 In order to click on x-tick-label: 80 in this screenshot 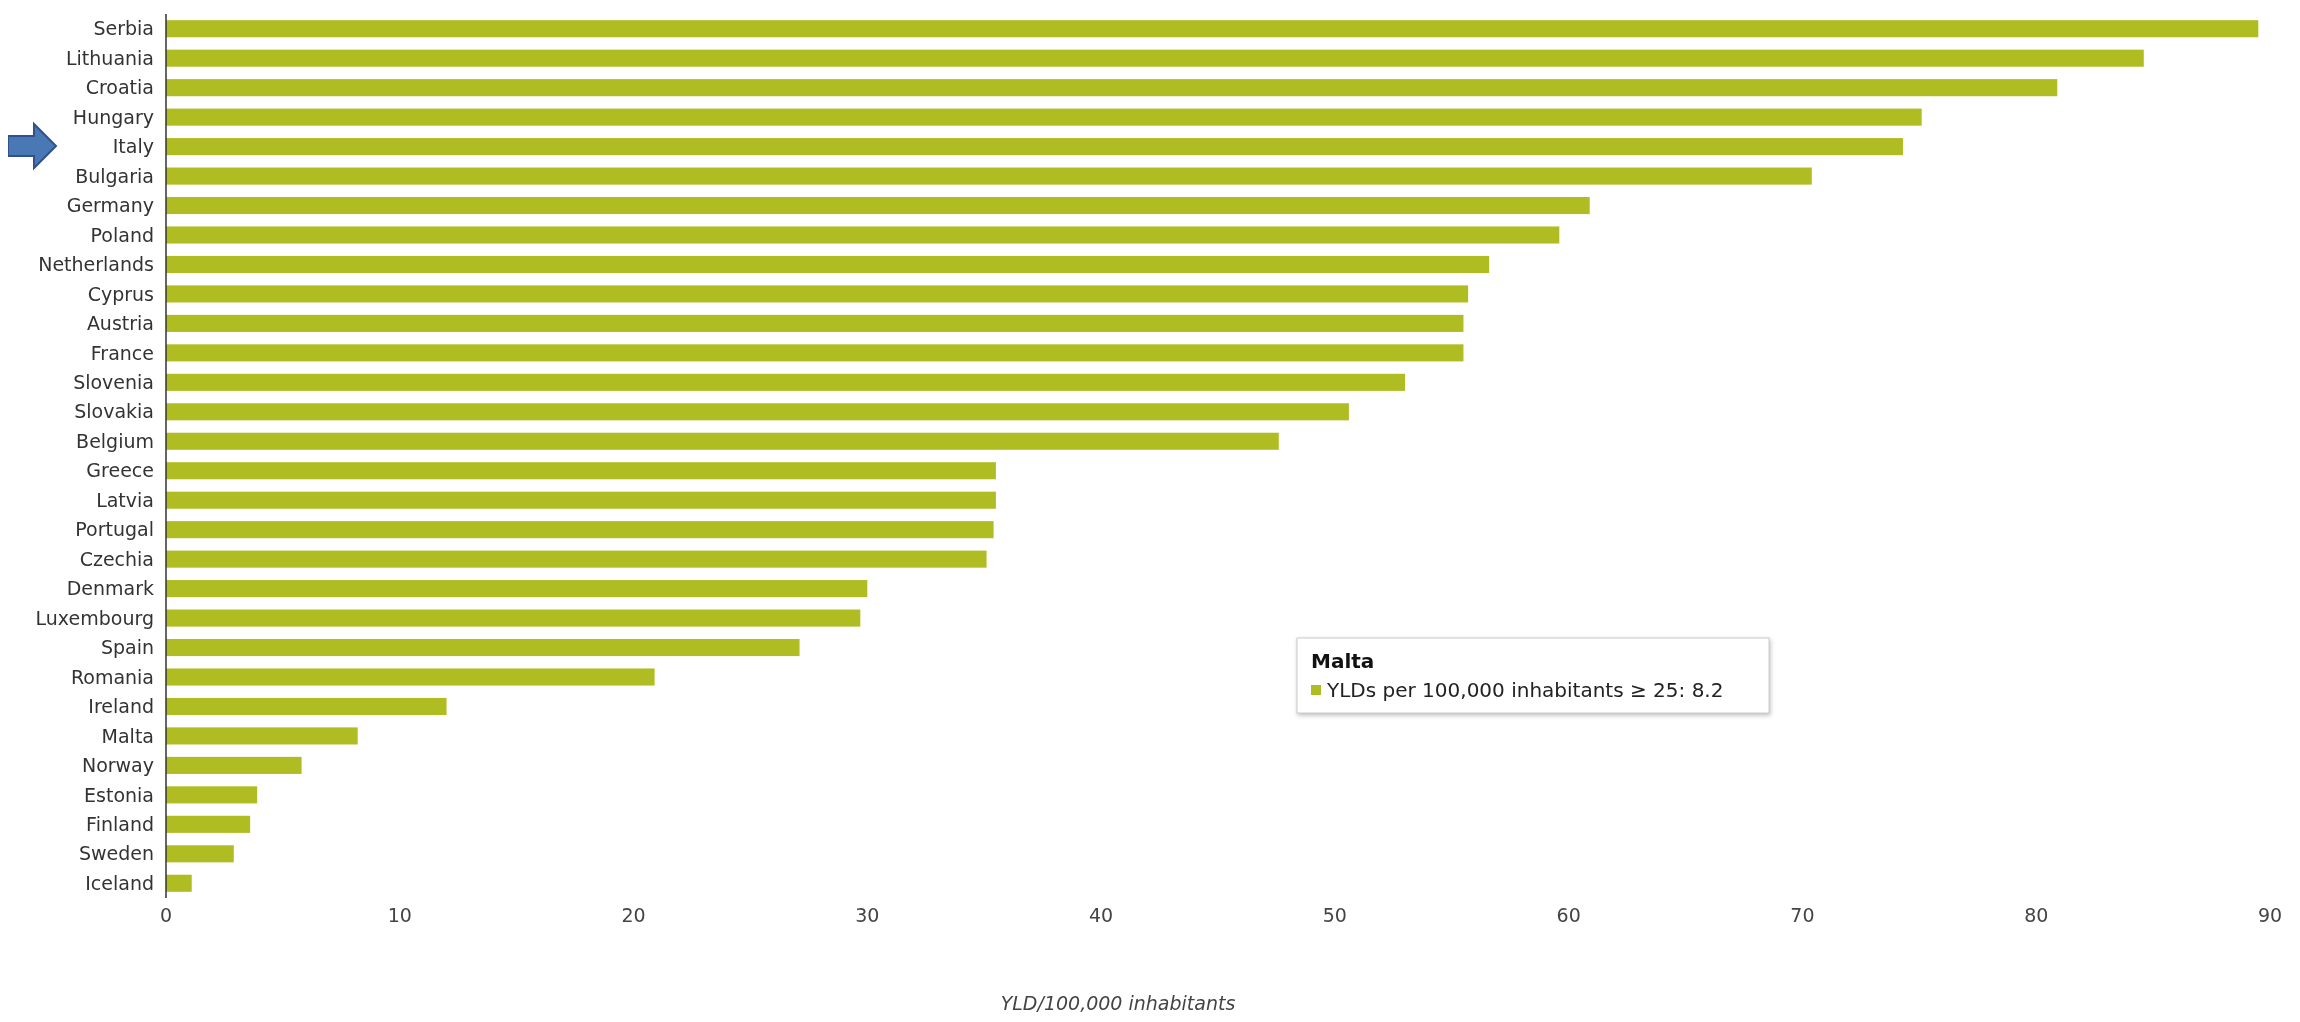, I will do `click(2036, 915)`.